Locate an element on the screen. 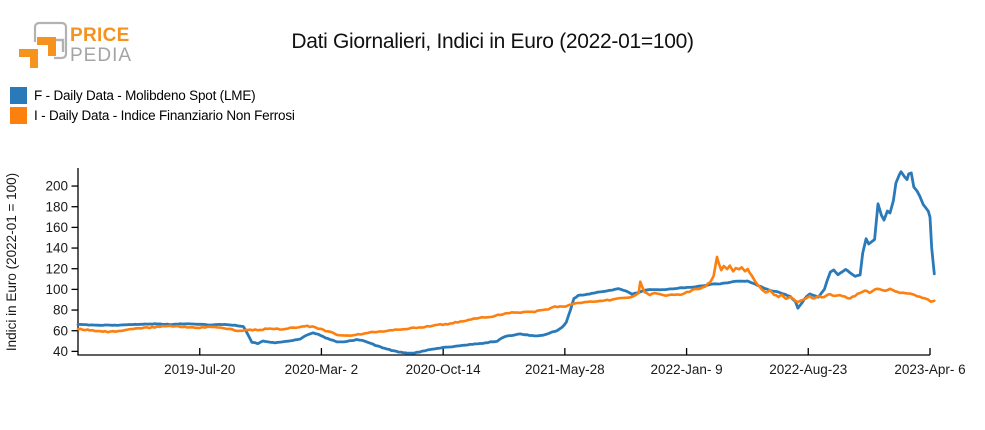  y-axis-label: Indici in Euro (2022-01 = 100) is located at coordinates (11, 262).